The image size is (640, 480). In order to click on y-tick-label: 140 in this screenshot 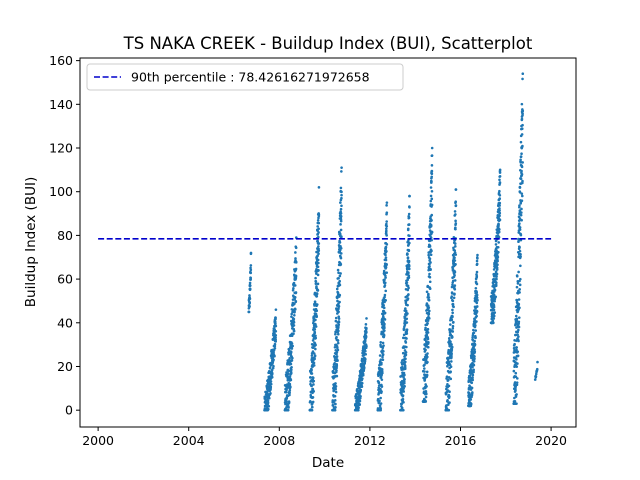, I will do `click(61, 104)`.